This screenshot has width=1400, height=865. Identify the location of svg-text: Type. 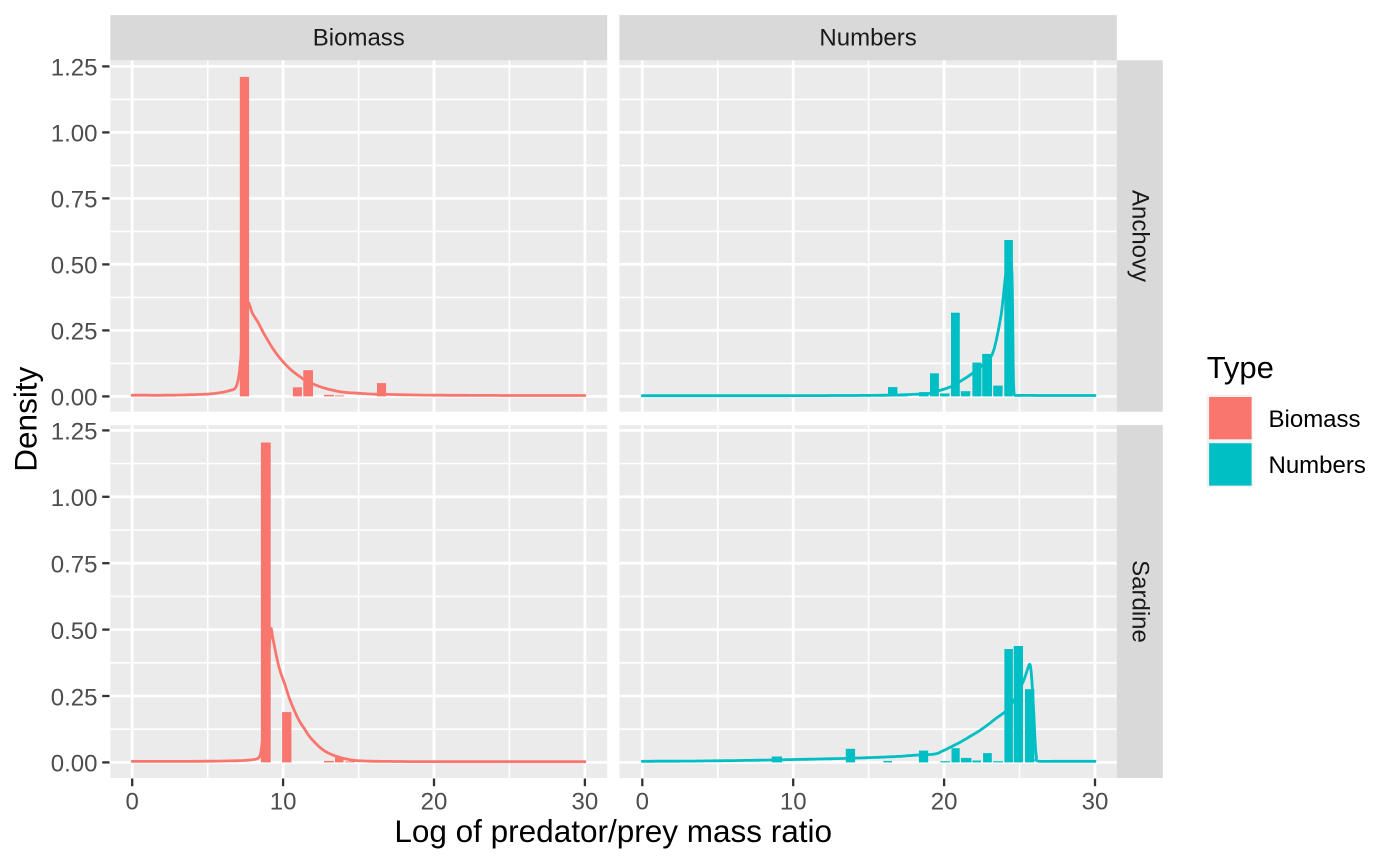
(1240, 367).